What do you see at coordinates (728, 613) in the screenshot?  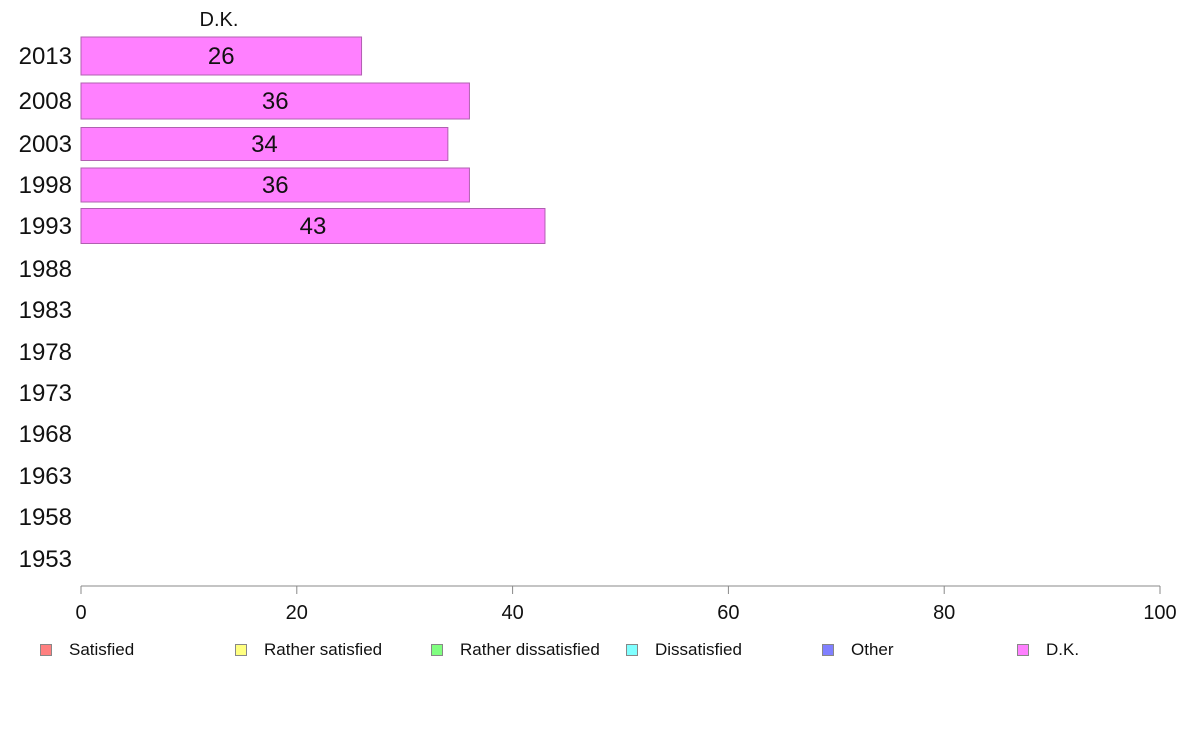 I see `x-tick-label: 60` at bounding box center [728, 613].